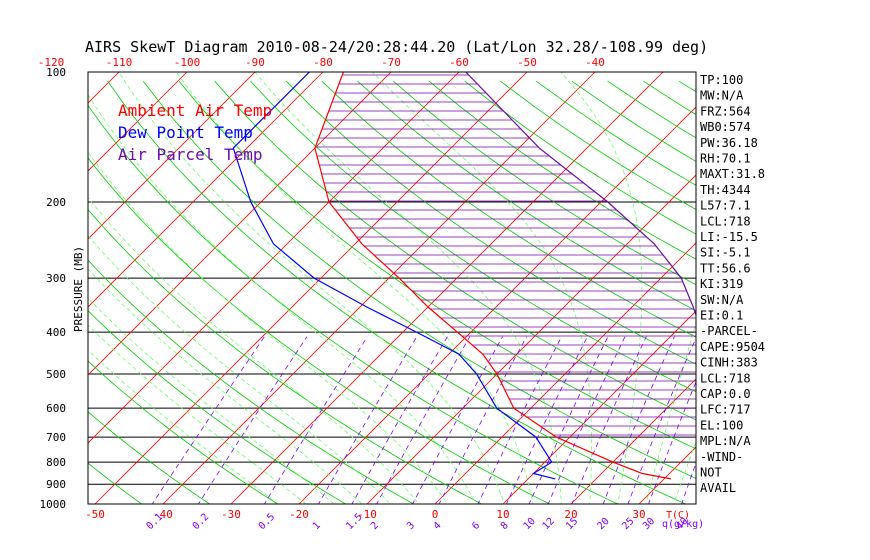 The height and width of the screenshot is (560, 870). Describe the element at coordinates (721, 316) in the screenshot. I see `index-entry: EI:0.1` at that location.